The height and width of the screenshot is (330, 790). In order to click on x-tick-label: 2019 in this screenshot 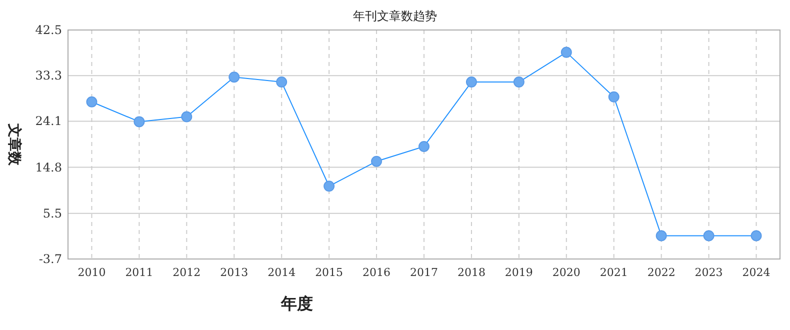, I will do `click(518, 272)`.